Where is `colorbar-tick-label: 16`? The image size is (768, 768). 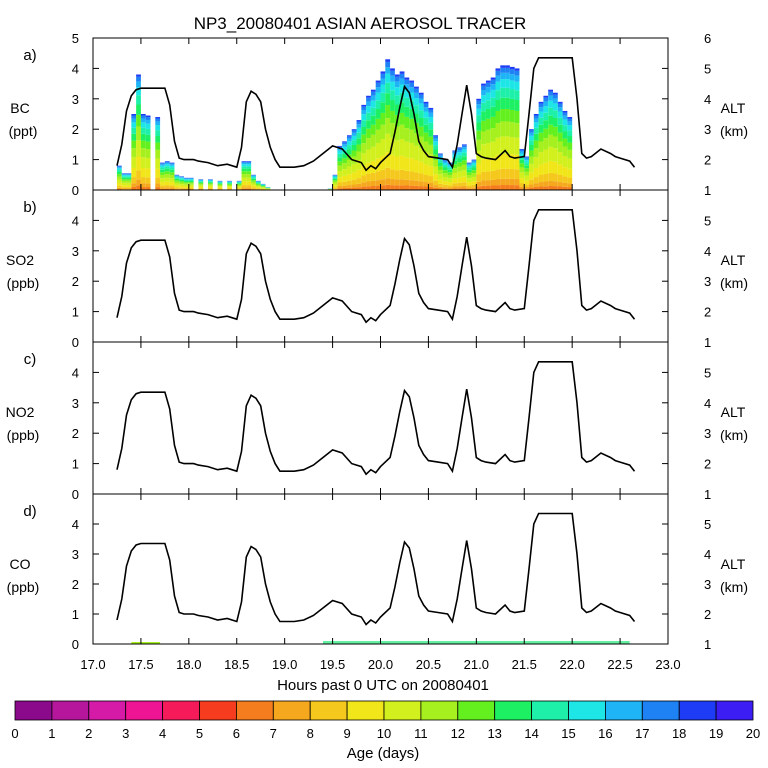
colorbar-tick-label: 16 is located at coordinates (605, 733).